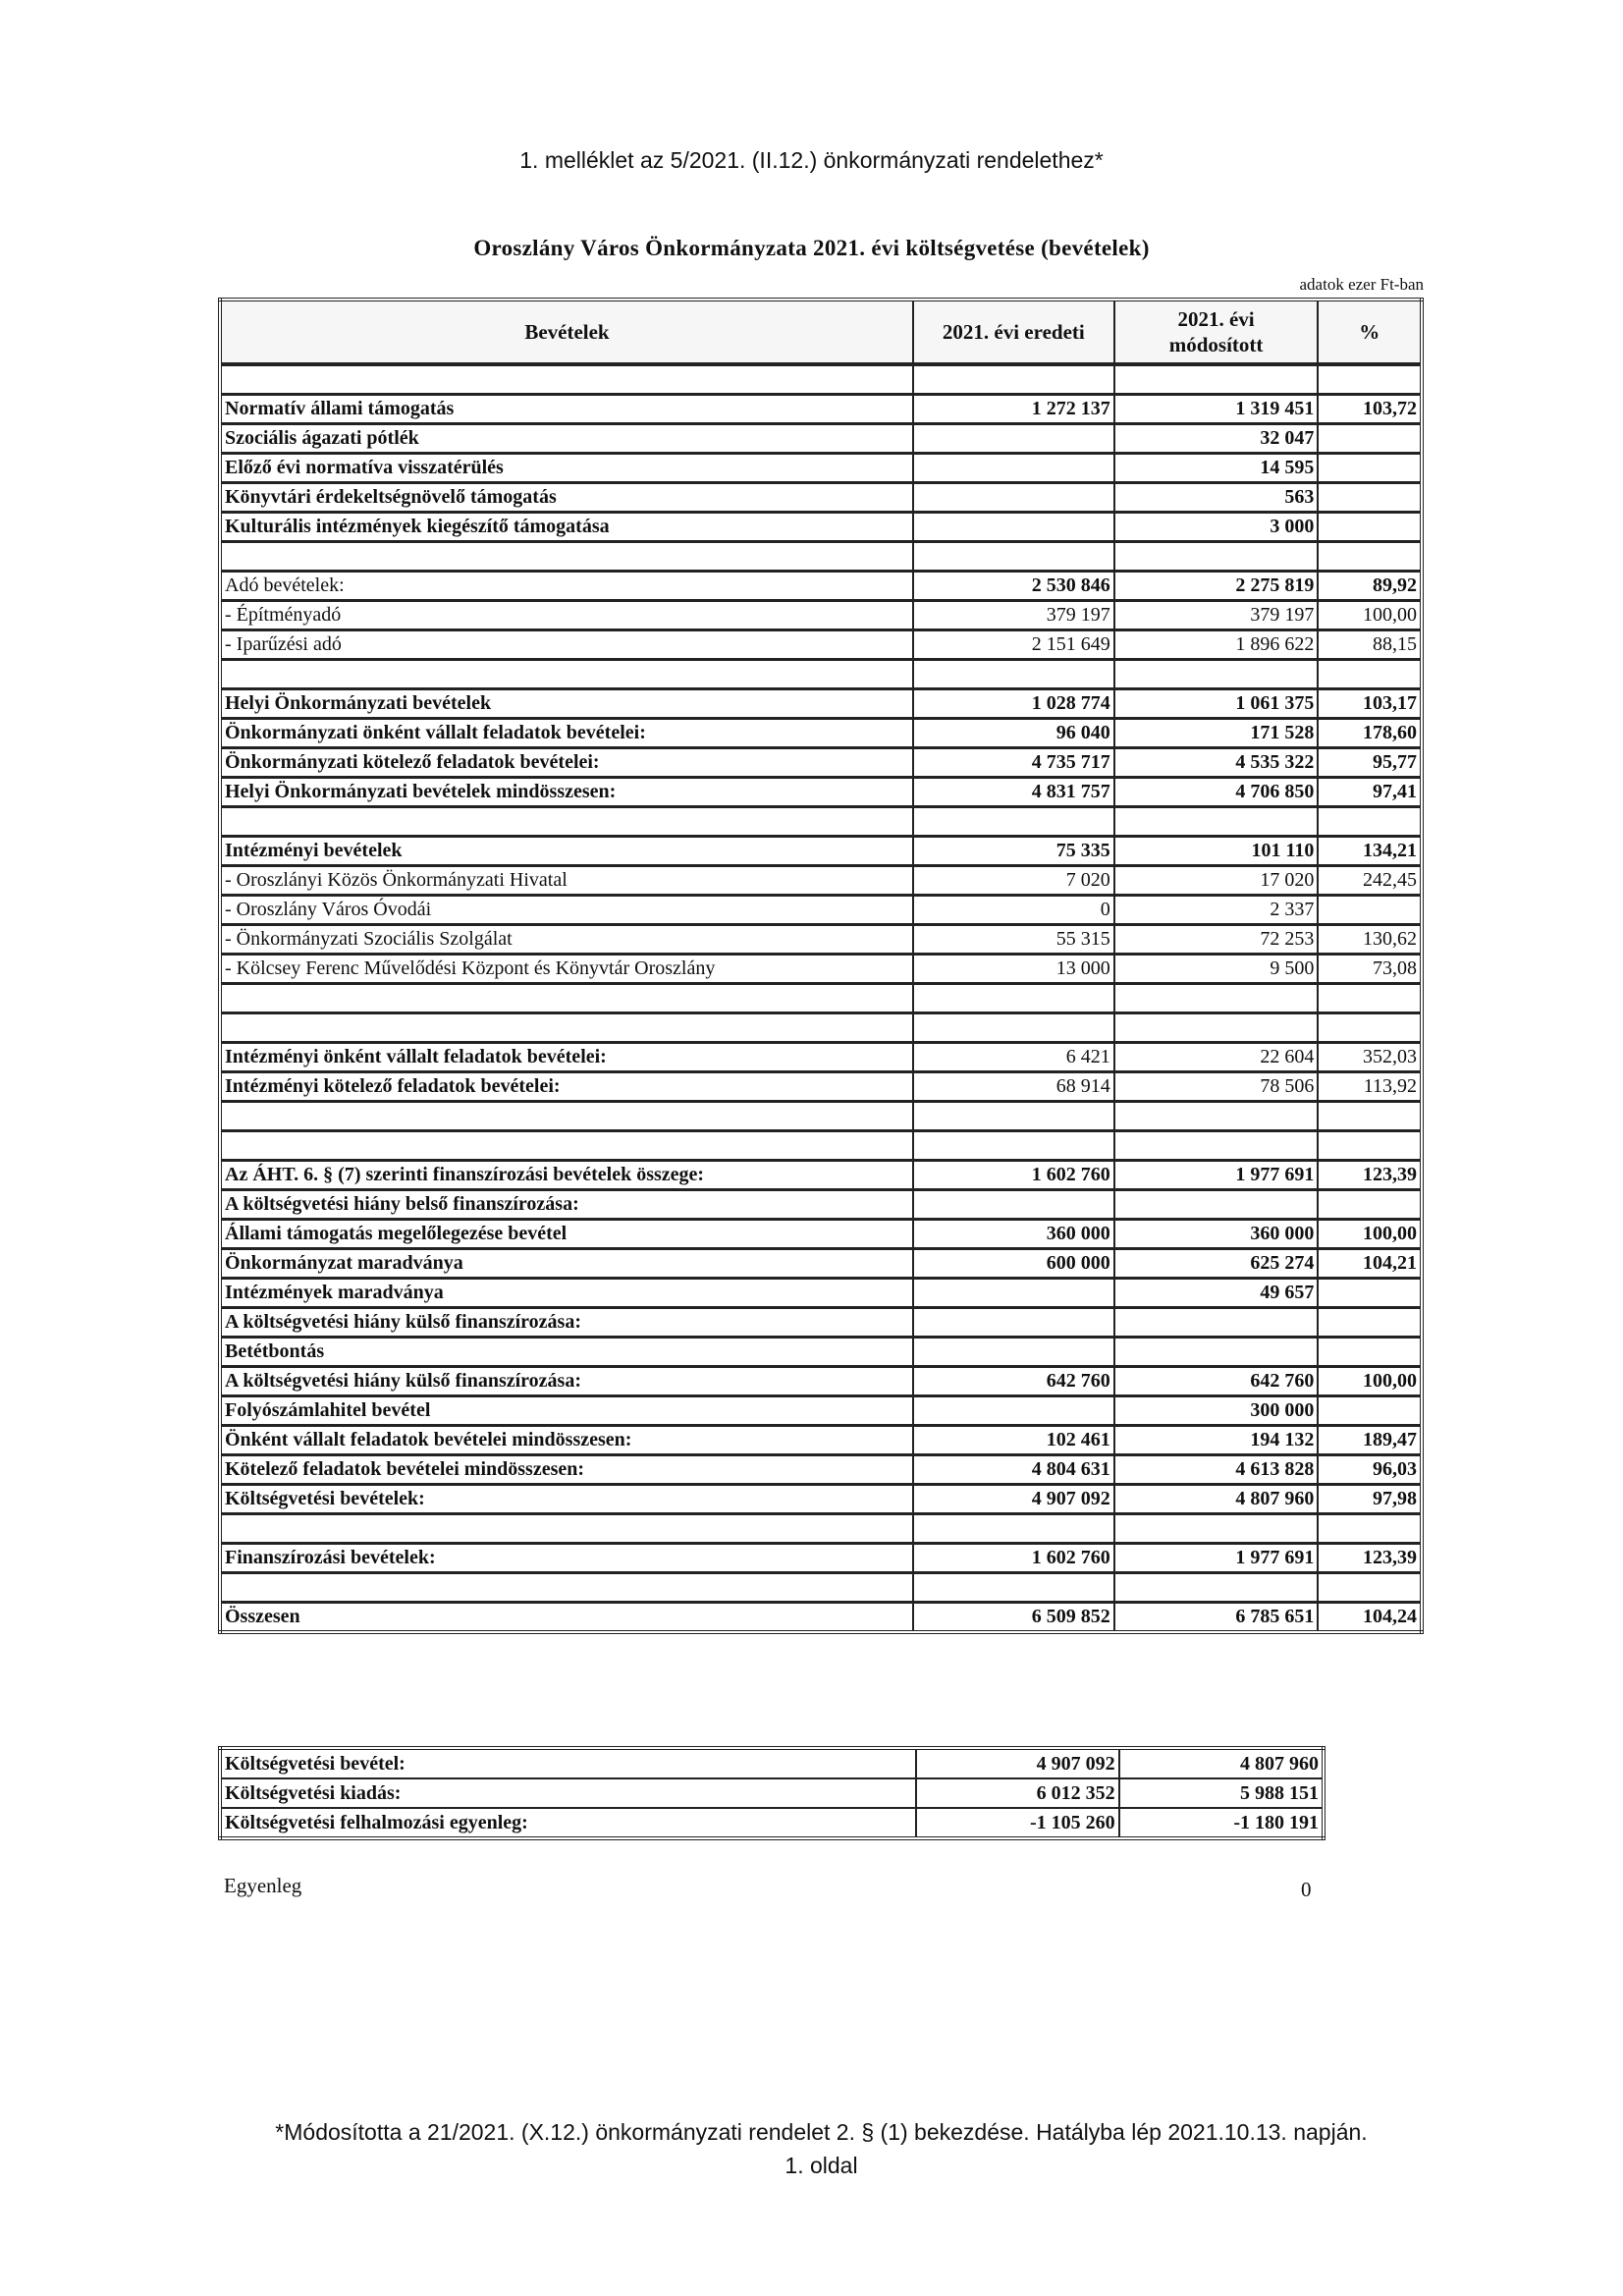  Describe the element at coordinates (1013, 1057) in the screenshot. I see `original-value: 6 421` at that location.